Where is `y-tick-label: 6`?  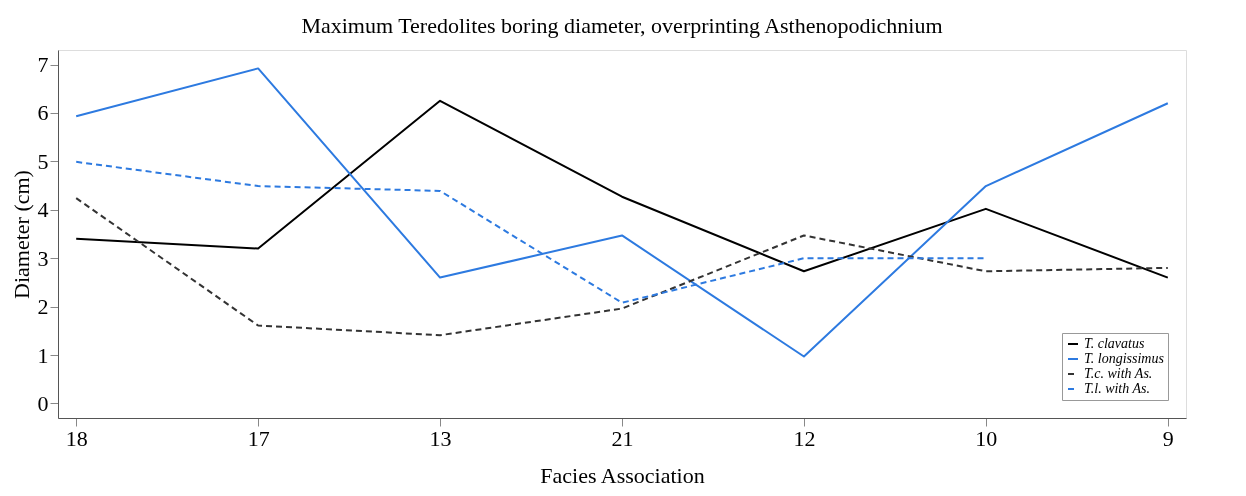
y-tick-label: 6 is located at coordinates (43, 113).